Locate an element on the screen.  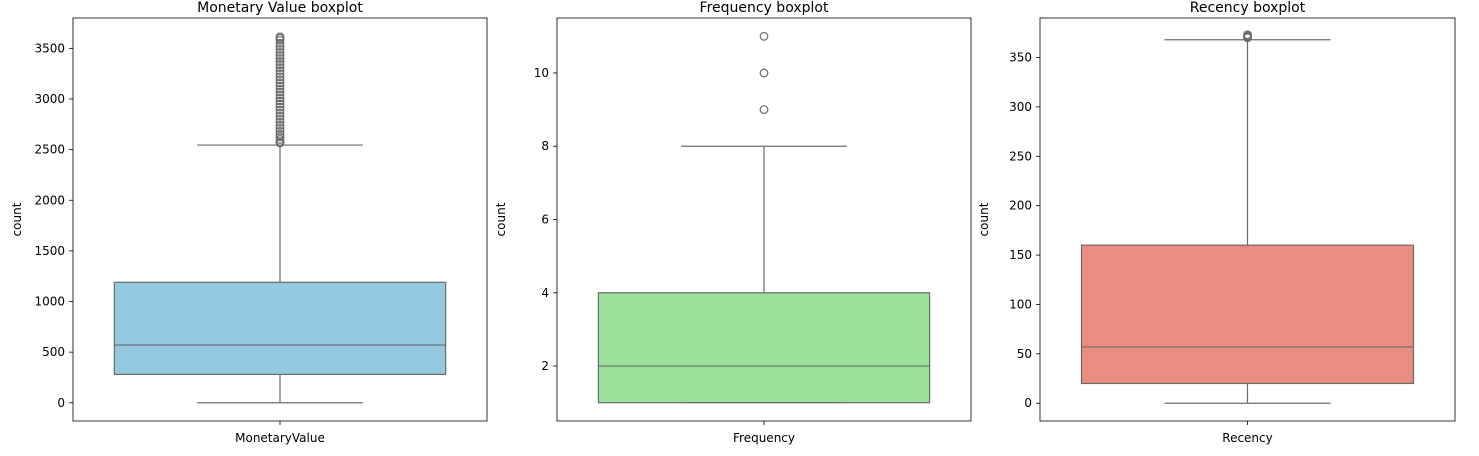
y-tick-label: 1000 is located at coordinates (49, 302).